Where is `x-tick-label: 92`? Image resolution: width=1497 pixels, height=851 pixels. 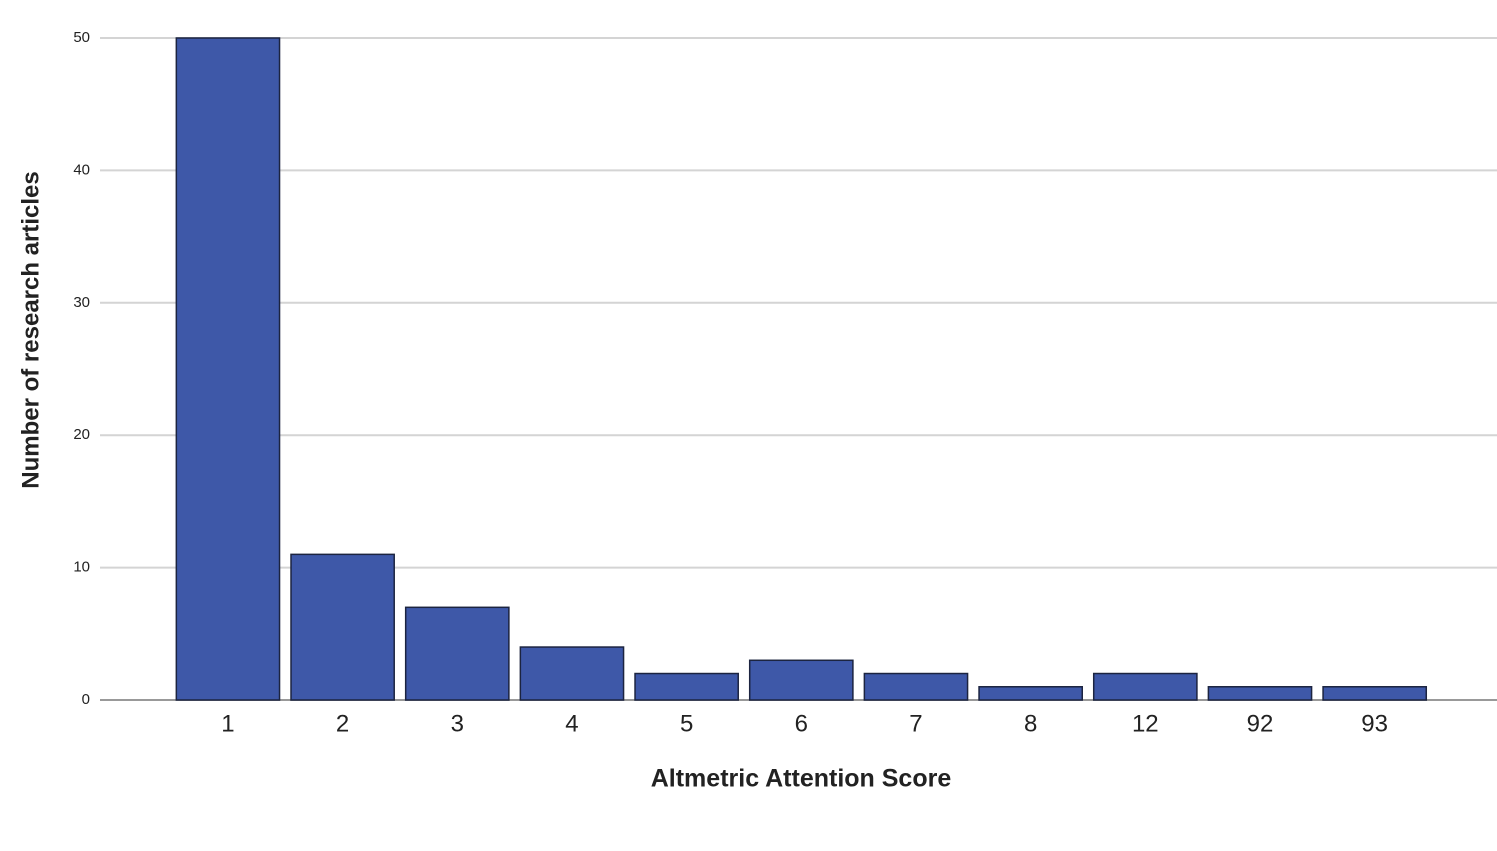
x-tick-label: 92 is located at coordinates (1260, 723).